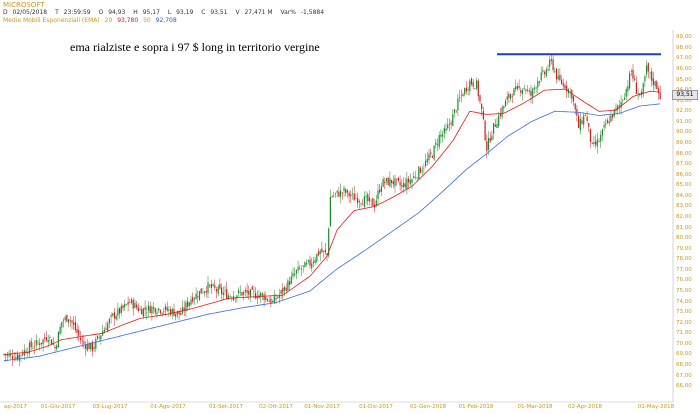  I want to click on open-value: O 94,93, so click(112, 12).